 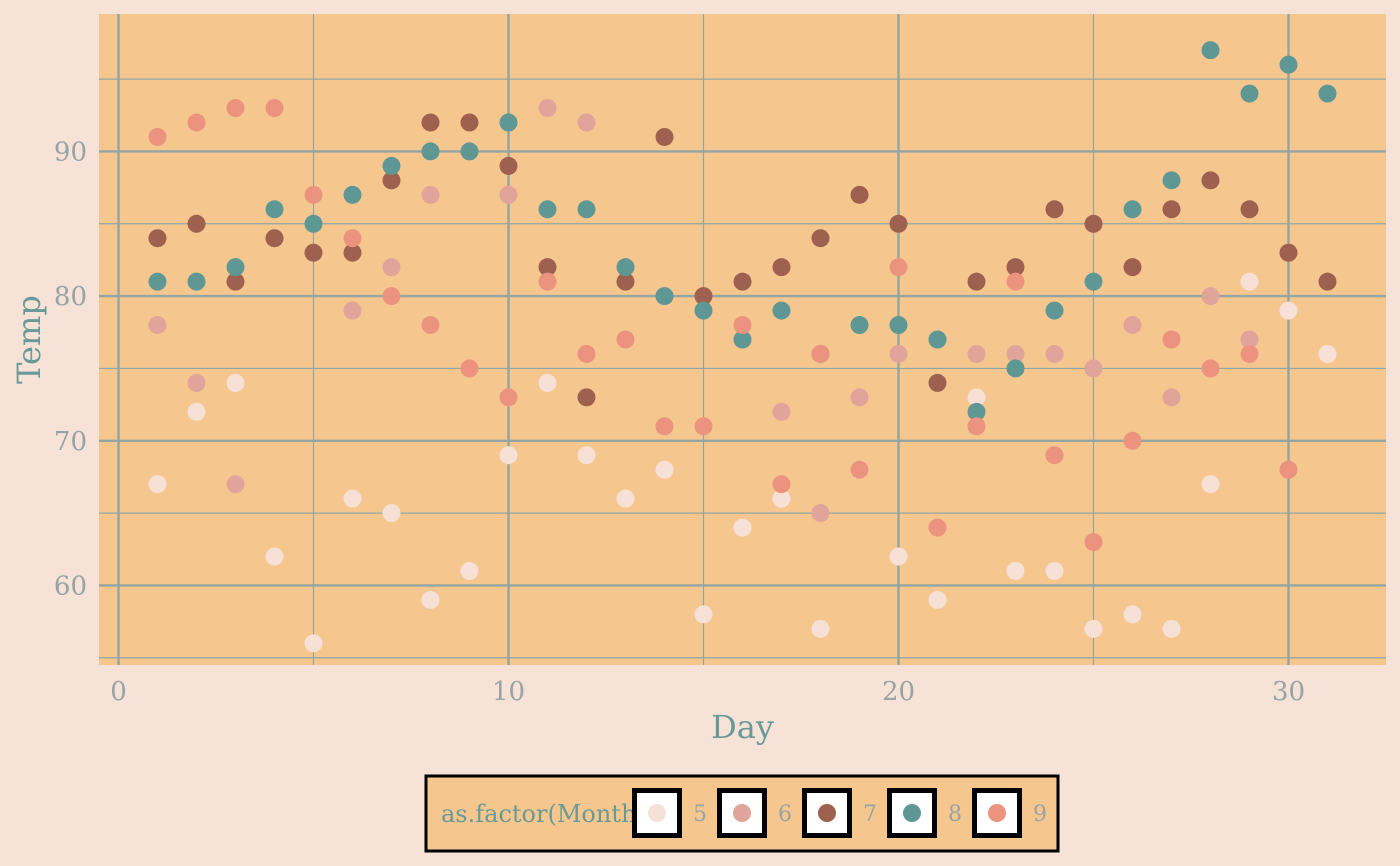 I want to click on legend: as.factor(Month) 5 6 7 8 9, so click(x=742, y=813).